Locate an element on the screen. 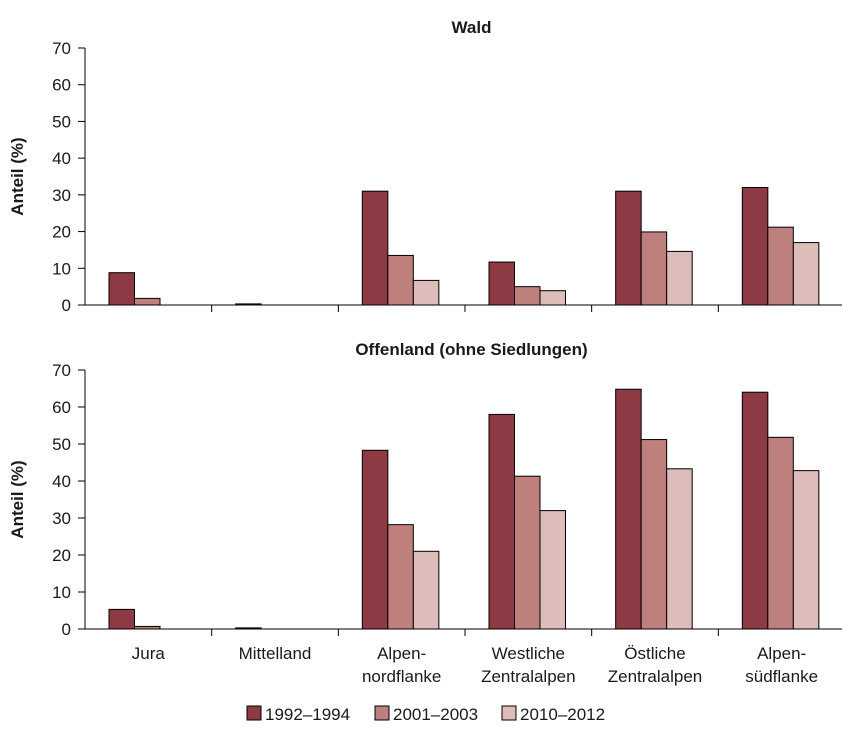 The width and height of the screenshot is (842, 733). y-tick-label-0-40: 40 is located at coordinates (61, 158).